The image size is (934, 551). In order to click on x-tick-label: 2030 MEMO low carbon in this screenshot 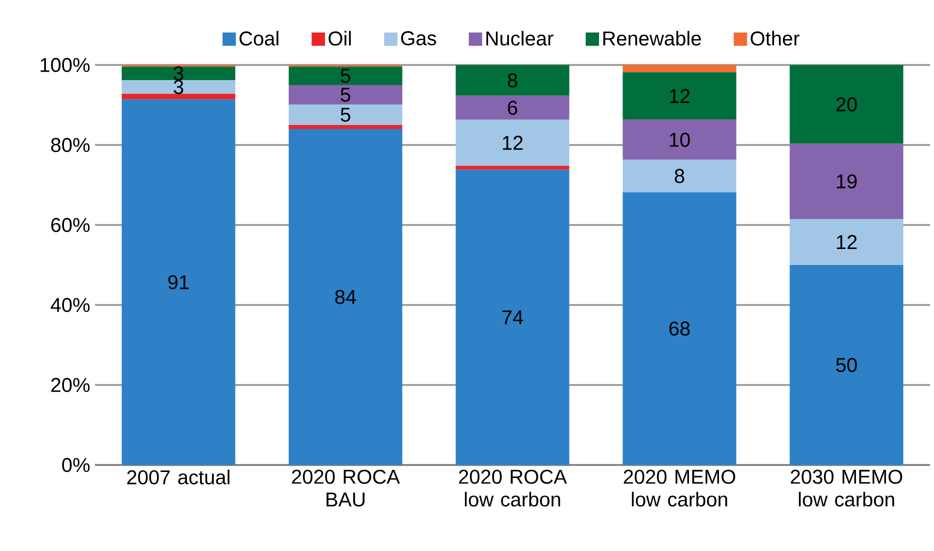, I will do `click(846, 488)`.